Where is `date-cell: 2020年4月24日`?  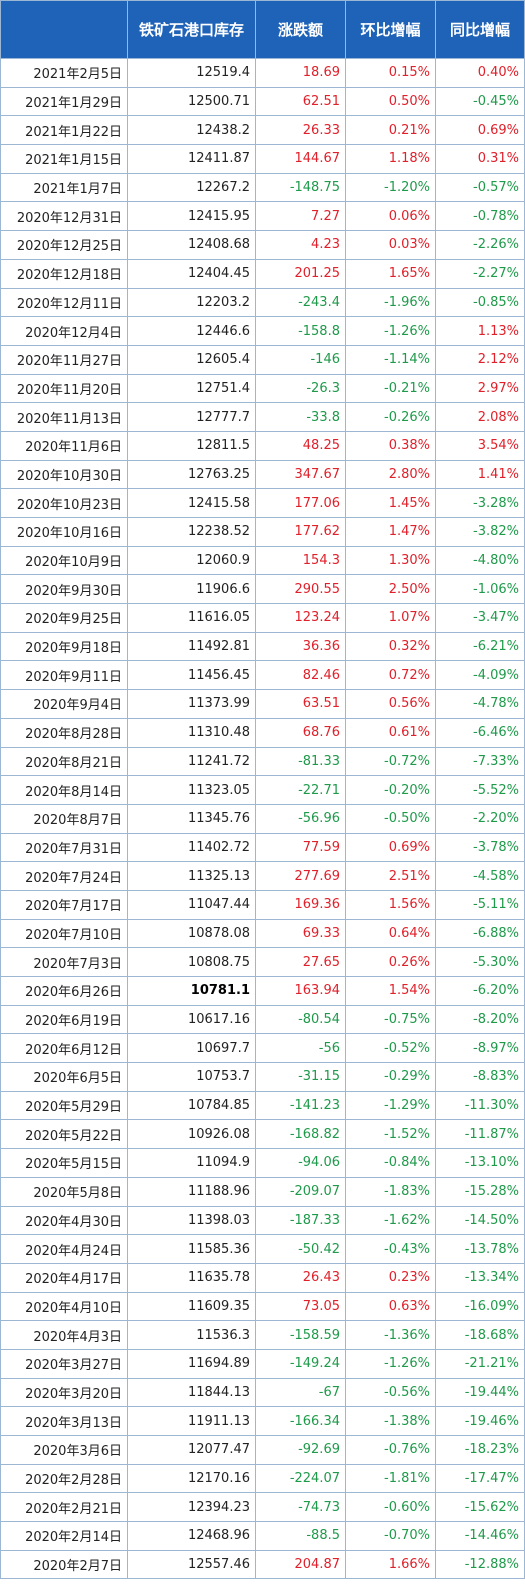
date-cell: 2020年4月24日 is located at coordinates (64, 1249).